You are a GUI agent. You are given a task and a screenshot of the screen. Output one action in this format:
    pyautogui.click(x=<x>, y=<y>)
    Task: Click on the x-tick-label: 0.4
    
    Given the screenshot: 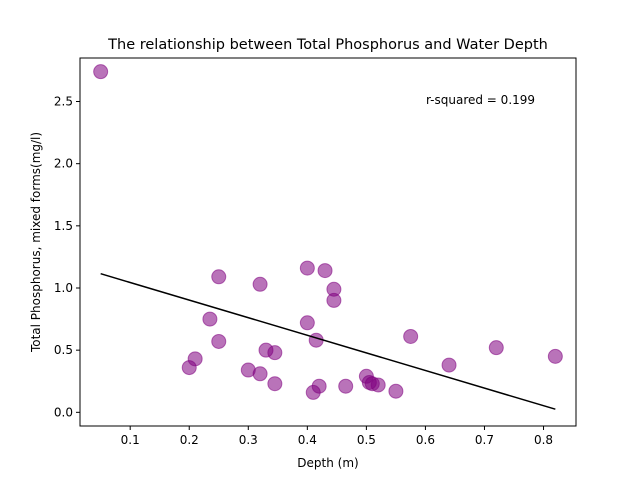 What is the action you would take?
    pyautogui.click(x=307, y=440)
    